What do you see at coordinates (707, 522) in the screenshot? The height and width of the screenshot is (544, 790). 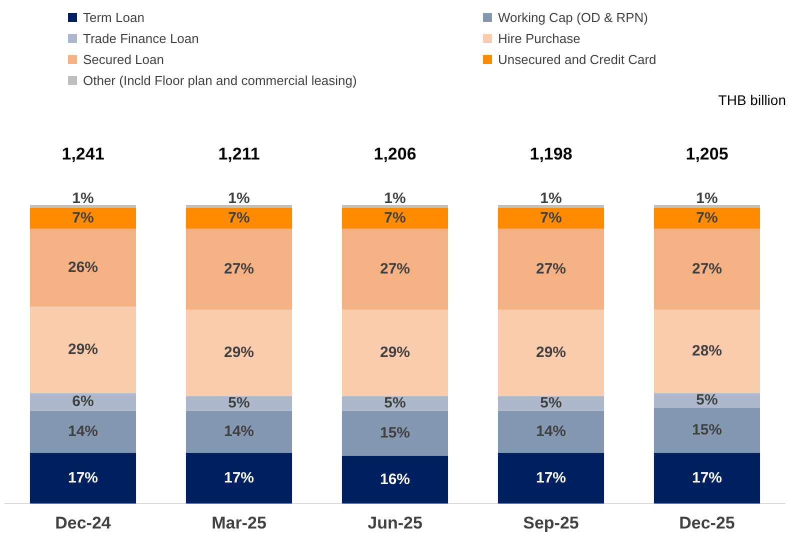 I see `x-tick-label: Dec-25` at bounding box center [707, 522].